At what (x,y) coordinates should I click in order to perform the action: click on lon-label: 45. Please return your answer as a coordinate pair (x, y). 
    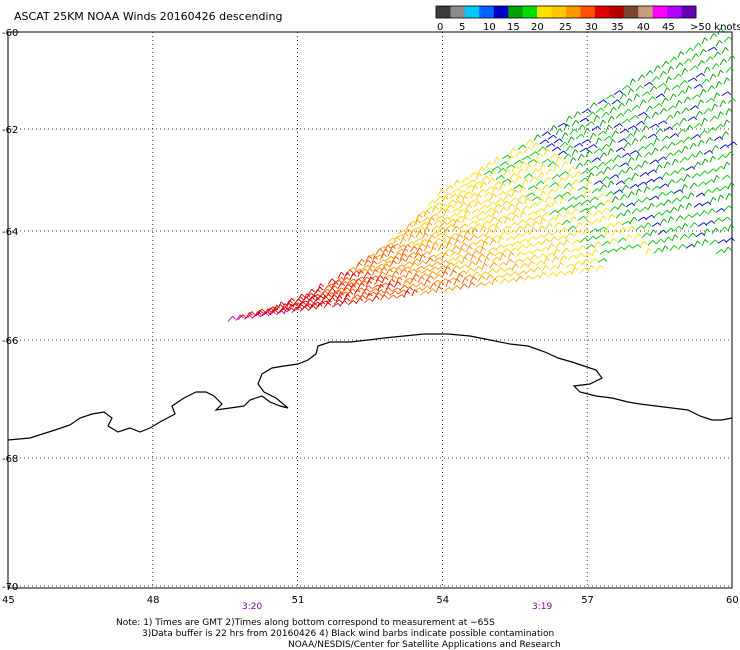
    Looking at the image, I should click on (8, 600).